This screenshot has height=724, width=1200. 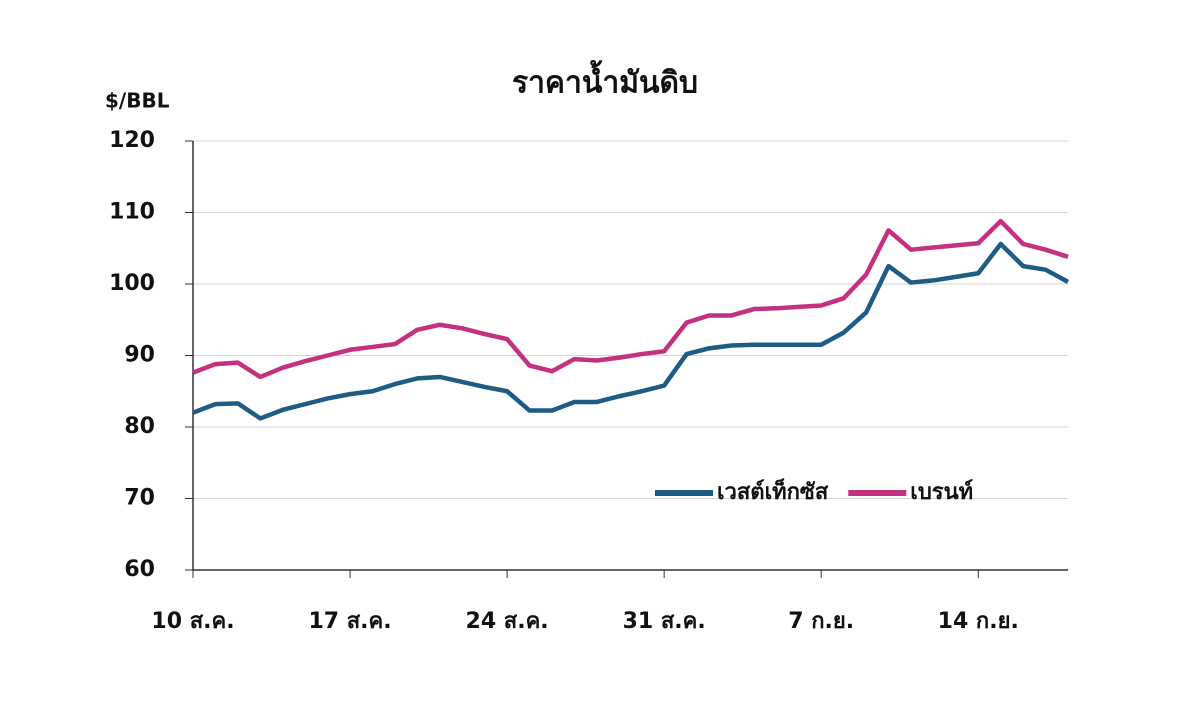 What do you see at coordinates (132, 140) in the screenshot?
I see `y-tick-label: 120` at bounding box center [132, 140].